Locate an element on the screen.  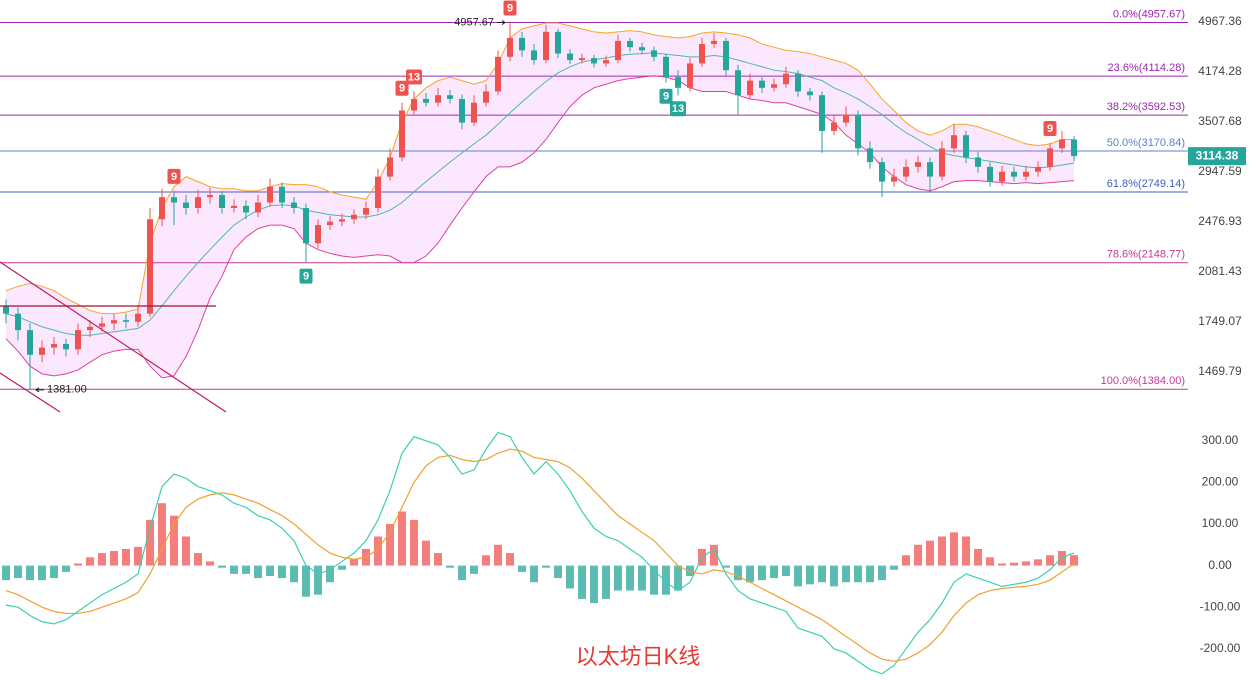
high-label: 4957.67 is located at coordinates (474, 22).